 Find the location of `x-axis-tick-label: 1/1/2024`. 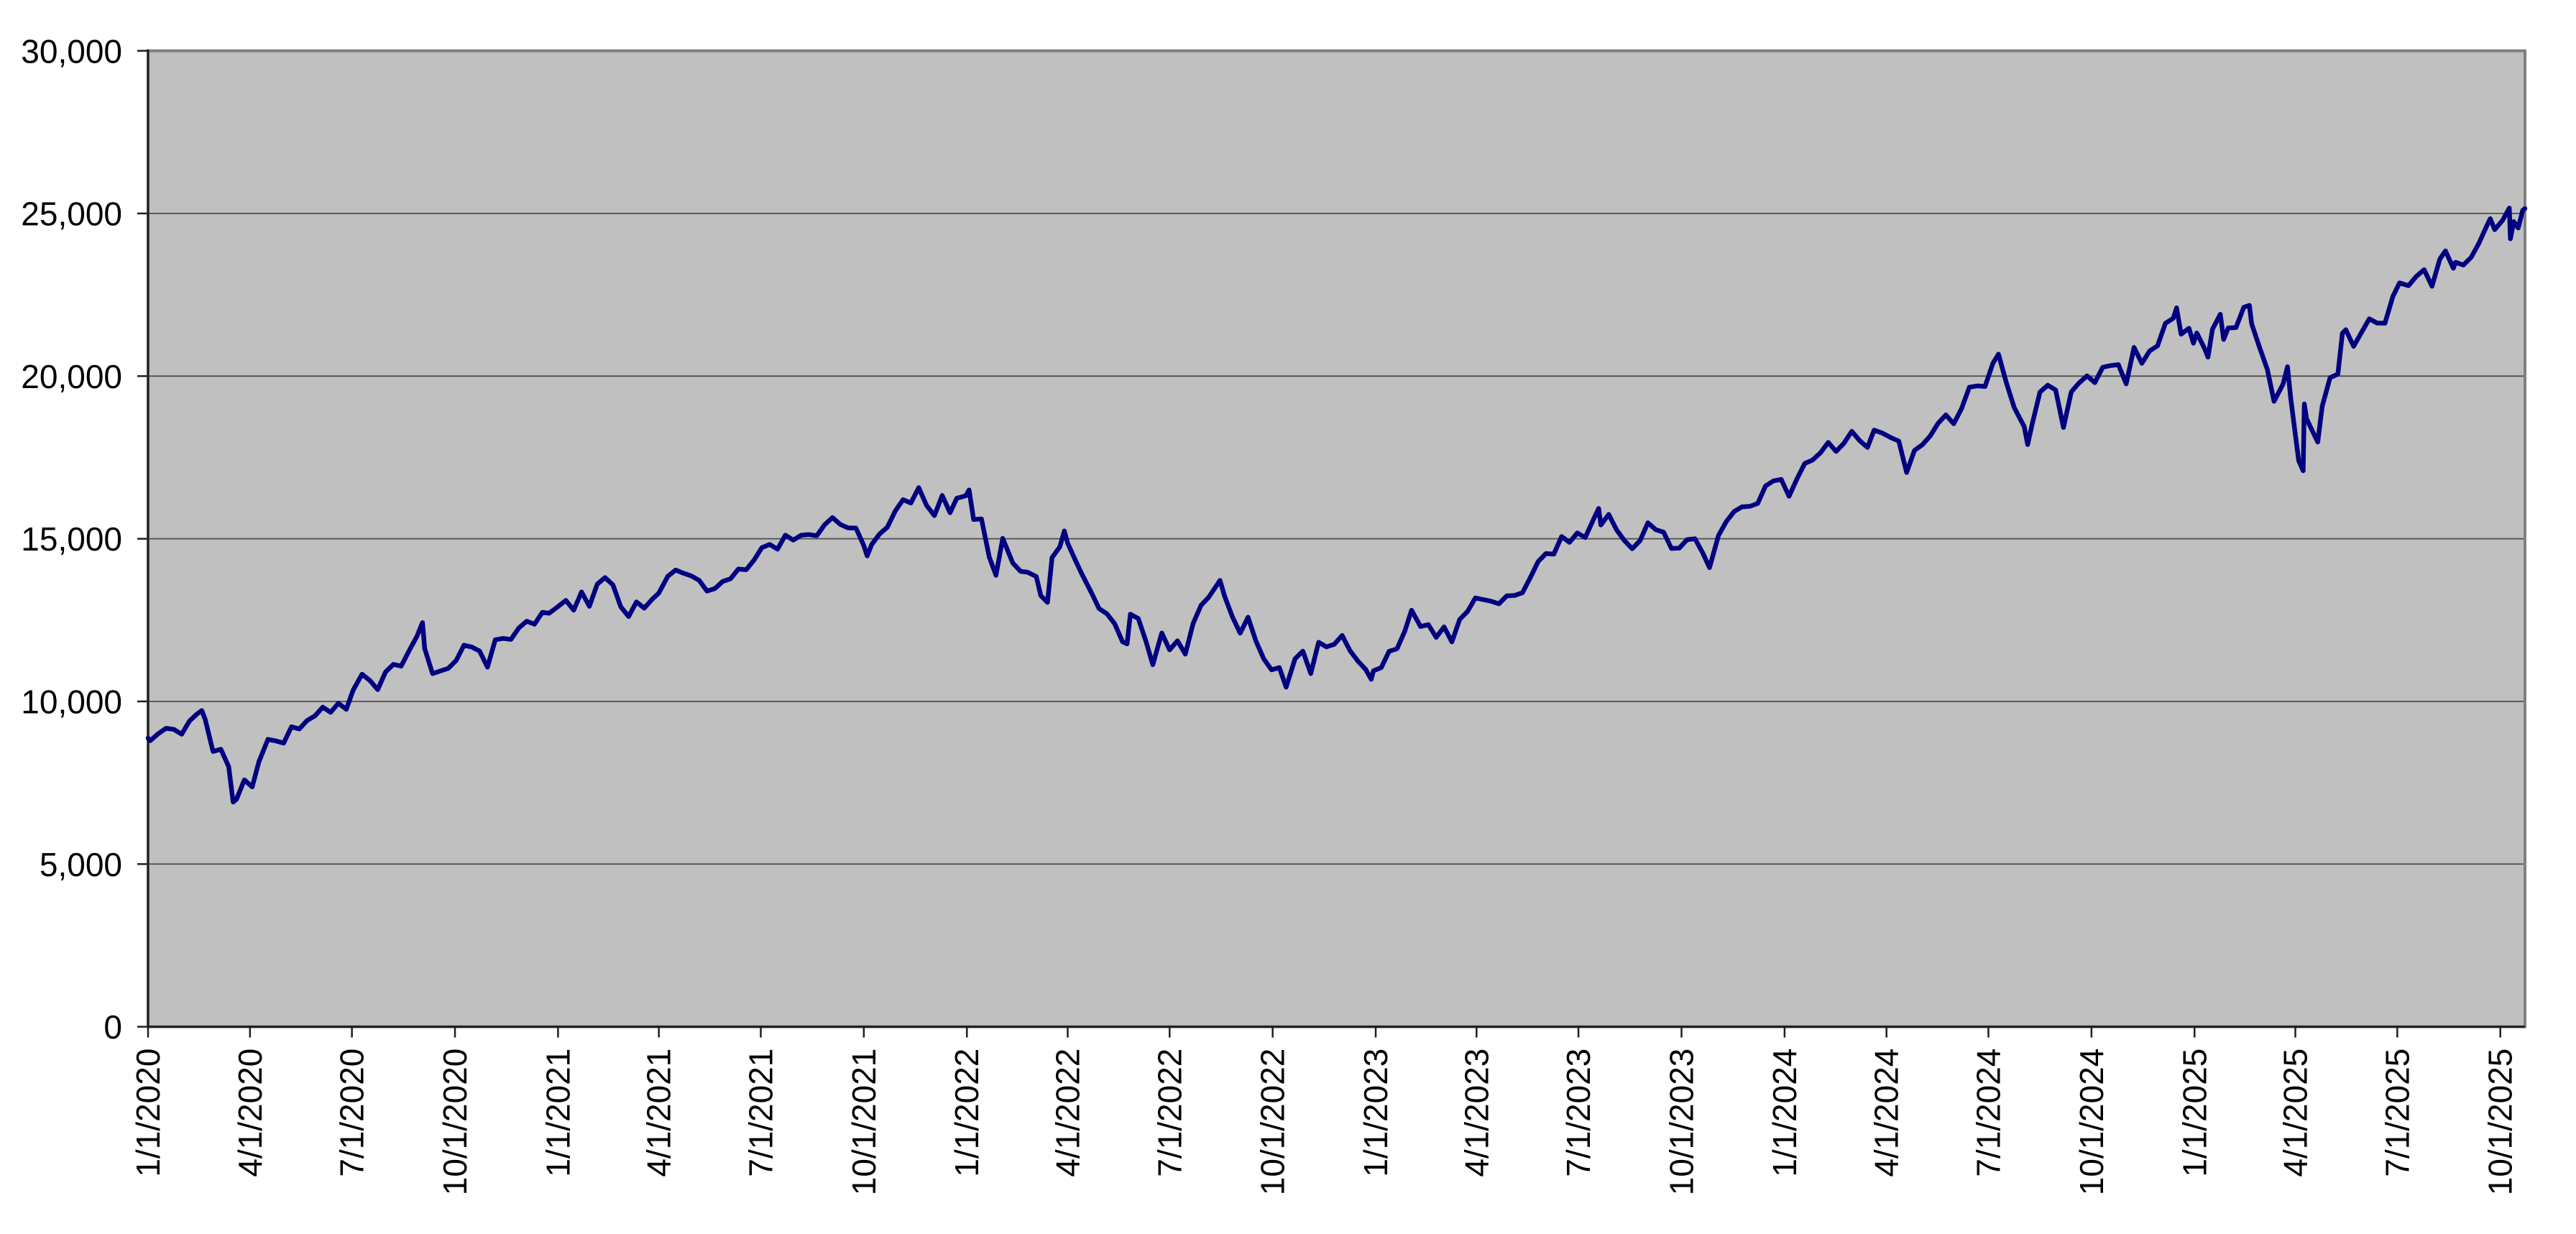

x-axis-tick-label: 1/1/2024 is located at coordinates (1784, 1113).